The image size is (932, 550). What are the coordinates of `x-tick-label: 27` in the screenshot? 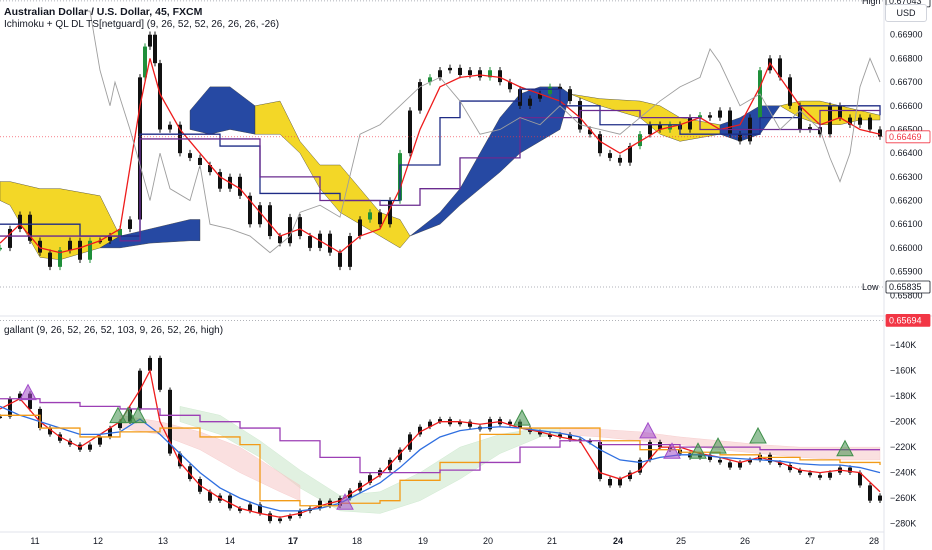 It's located at (810, 541).